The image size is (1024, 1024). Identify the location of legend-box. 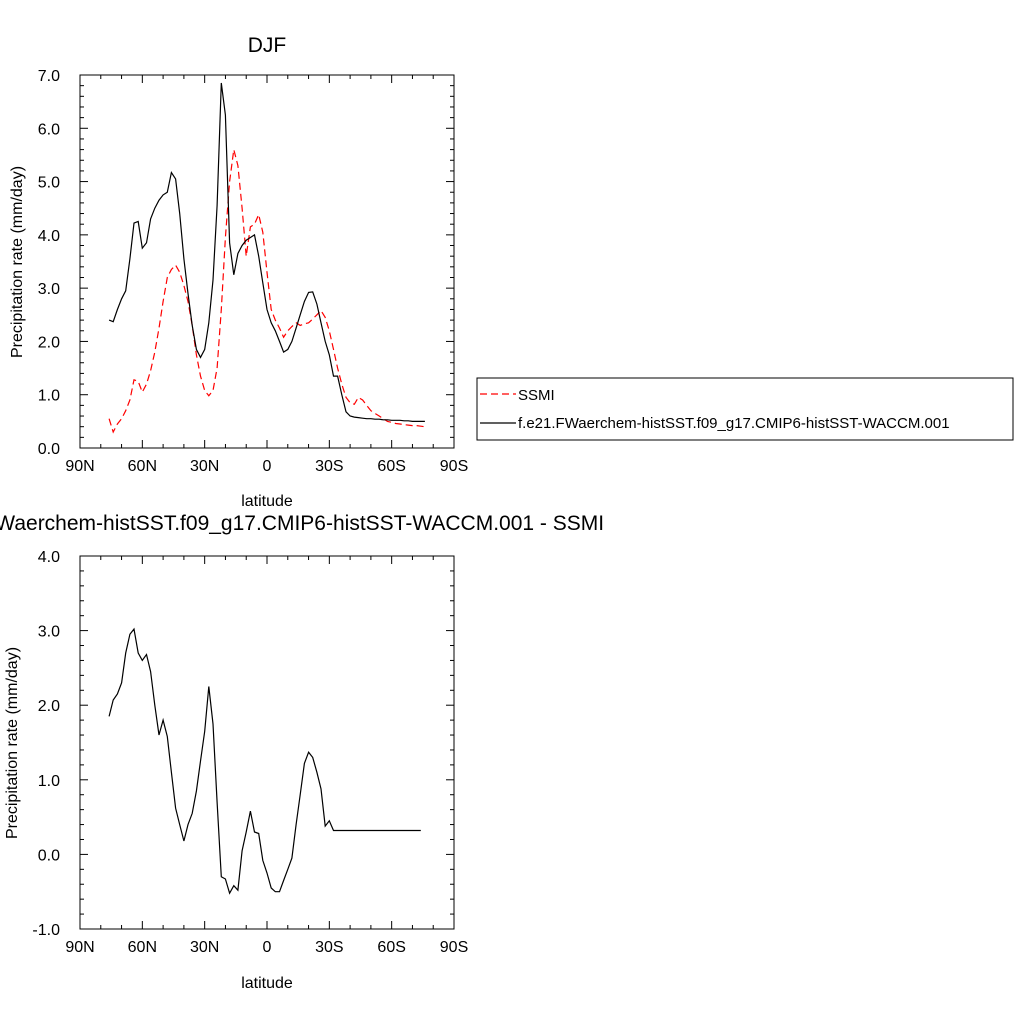
(745, 409).